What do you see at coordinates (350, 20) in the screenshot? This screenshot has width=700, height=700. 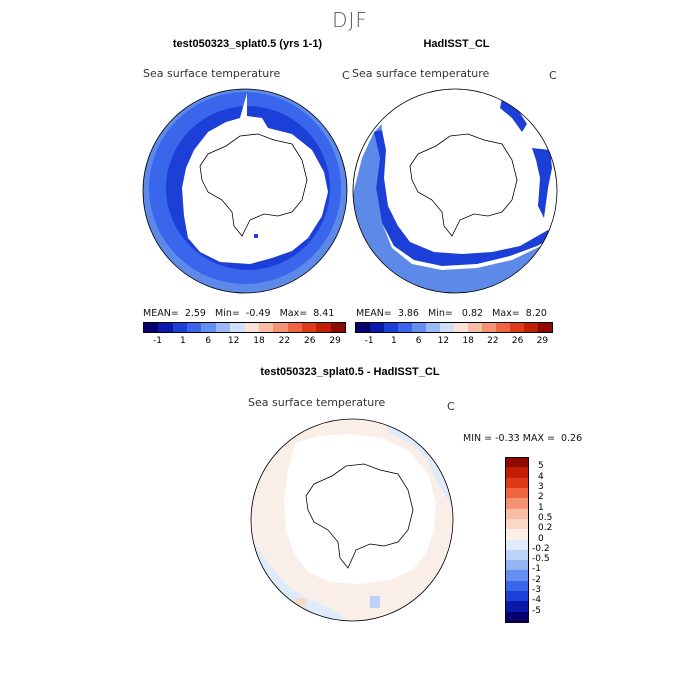 I see `season-title: DJF` at bounding box center [350, 20].